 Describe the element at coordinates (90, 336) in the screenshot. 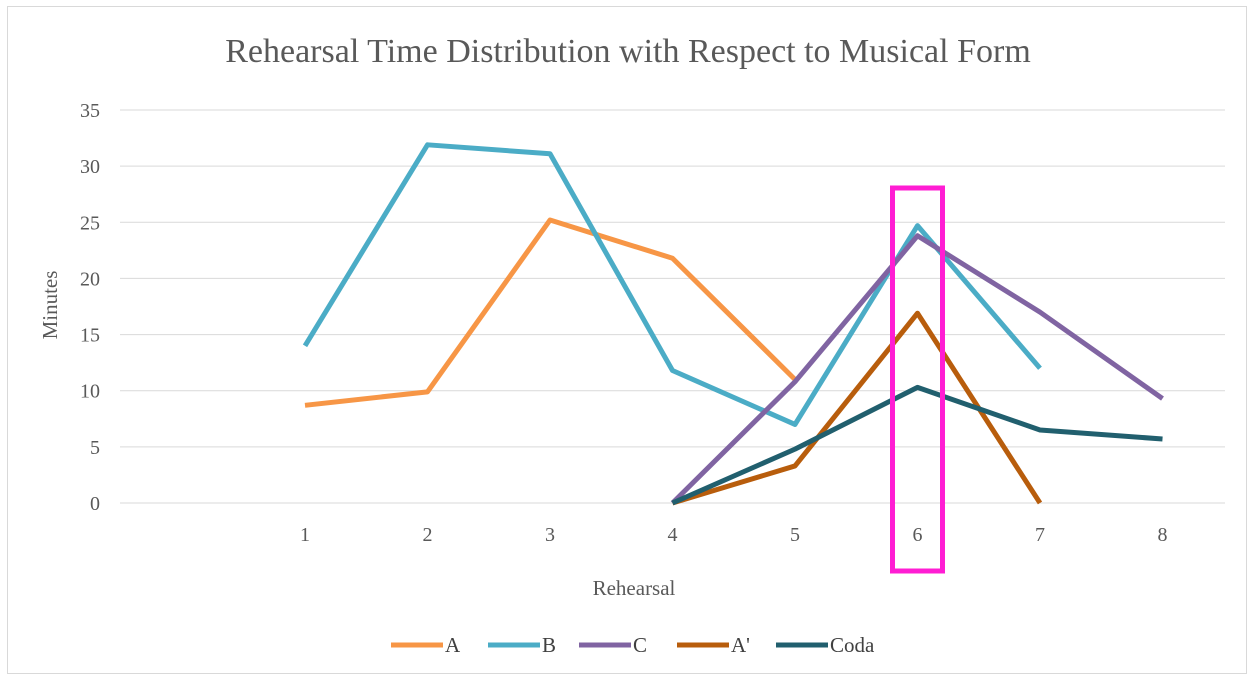

I see `y-tick-label: 15` at that location.